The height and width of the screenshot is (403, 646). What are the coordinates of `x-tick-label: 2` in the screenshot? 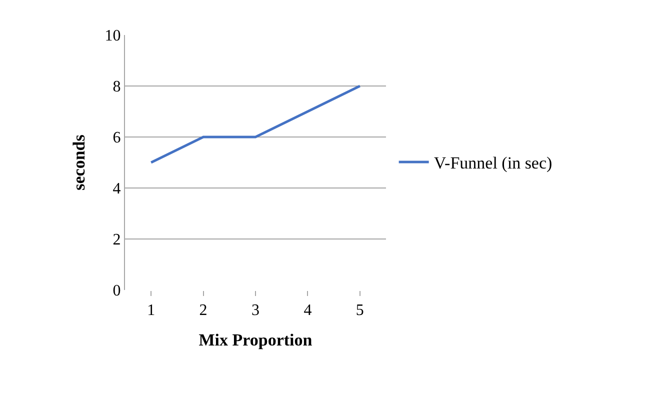 It's located at (203, 311).